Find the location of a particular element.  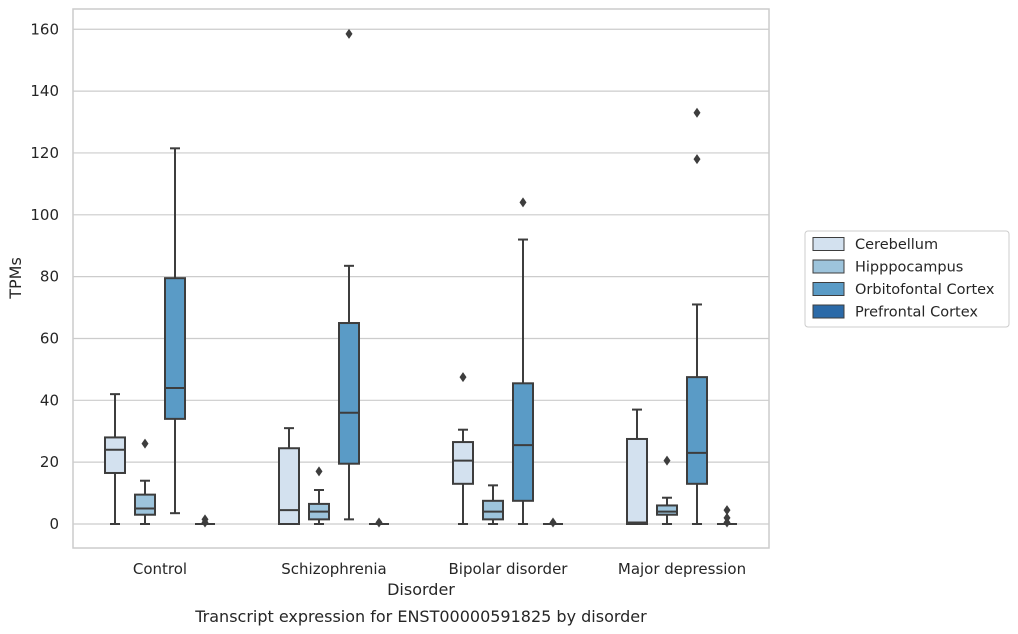

legend-entry-label: Hipppocampus is located at coordinates (909, 268).